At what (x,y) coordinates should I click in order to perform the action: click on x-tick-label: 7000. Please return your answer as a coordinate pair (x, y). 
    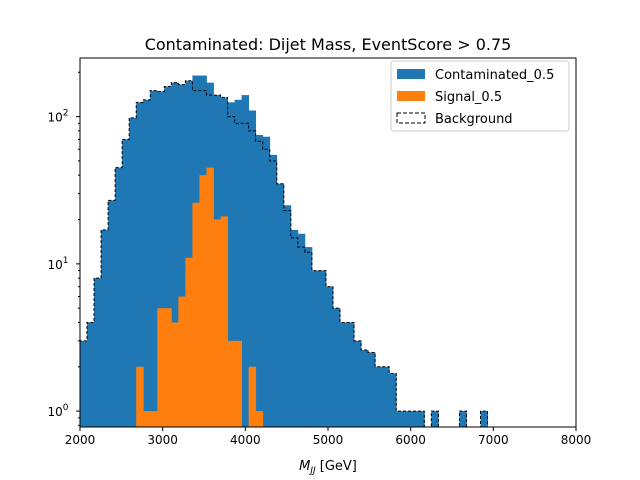
    Looking at the image, I should click on (493, 440).